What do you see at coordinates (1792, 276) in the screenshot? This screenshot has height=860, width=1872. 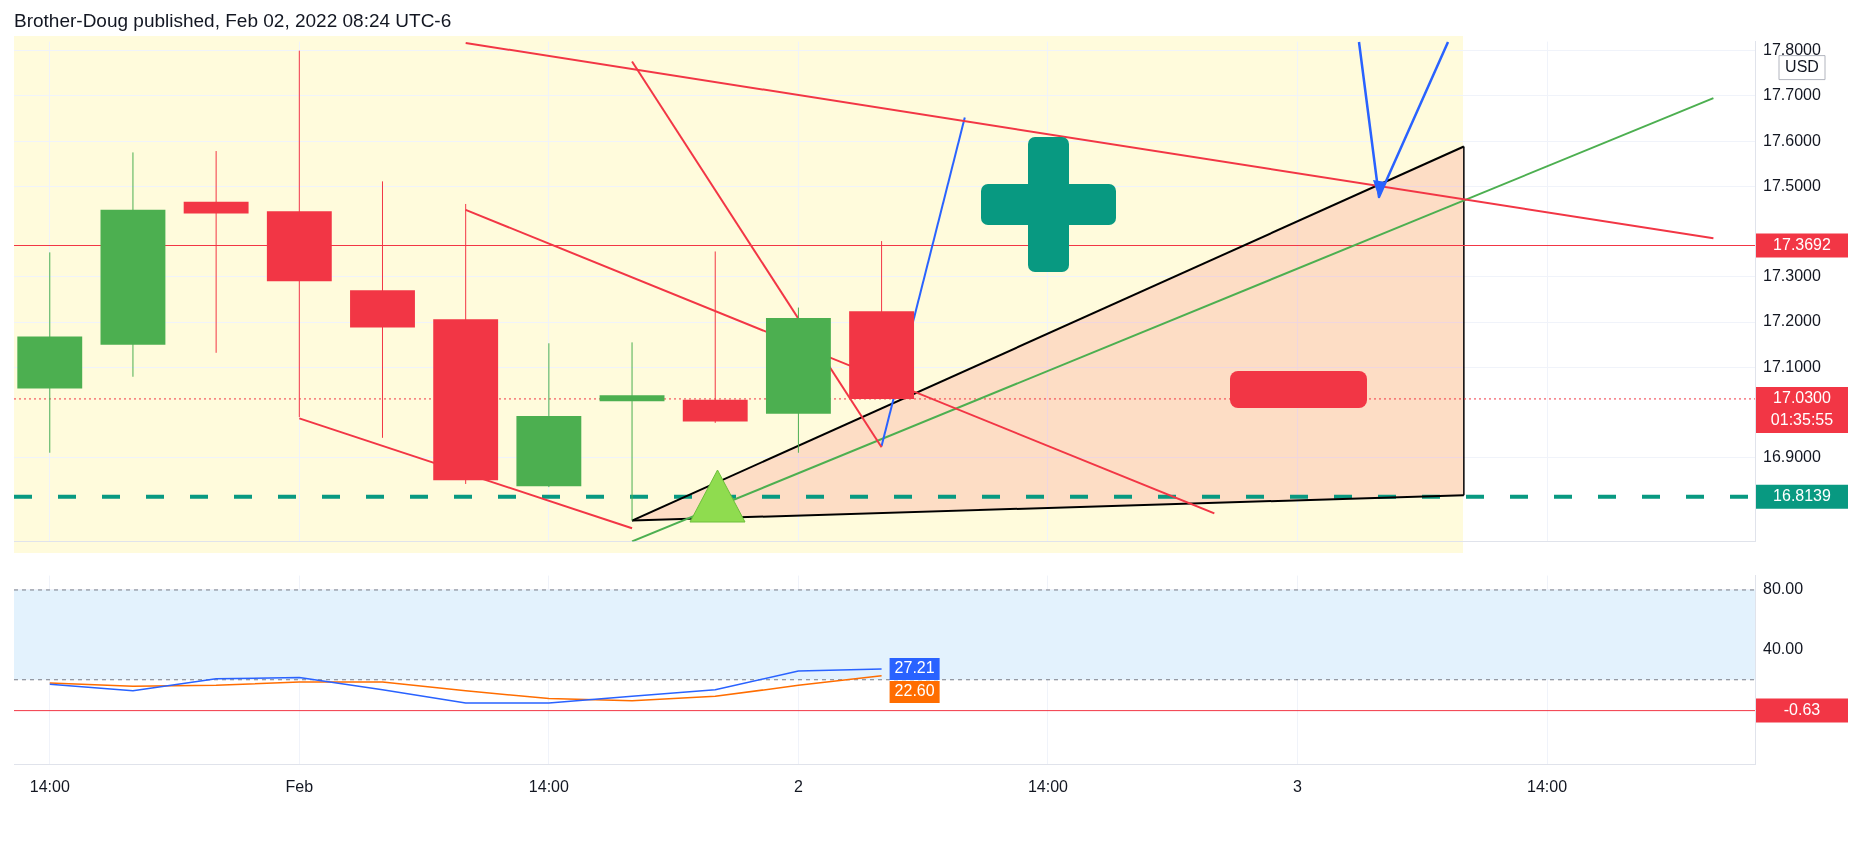 I see `y-tick-label: 17.3000` at bounding box center [1792, 276].